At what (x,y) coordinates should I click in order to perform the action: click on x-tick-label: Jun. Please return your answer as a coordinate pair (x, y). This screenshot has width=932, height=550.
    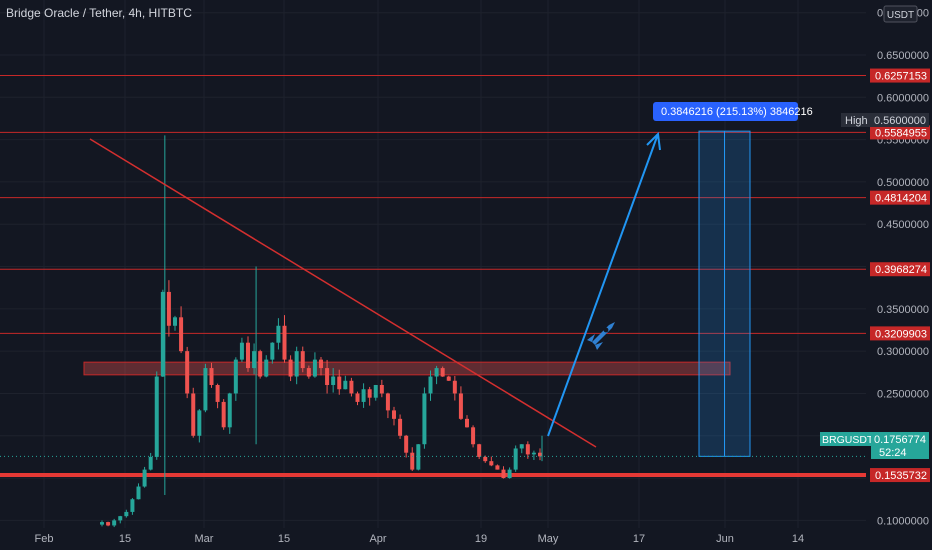
    Looking at the image, I should click on (725, 539).